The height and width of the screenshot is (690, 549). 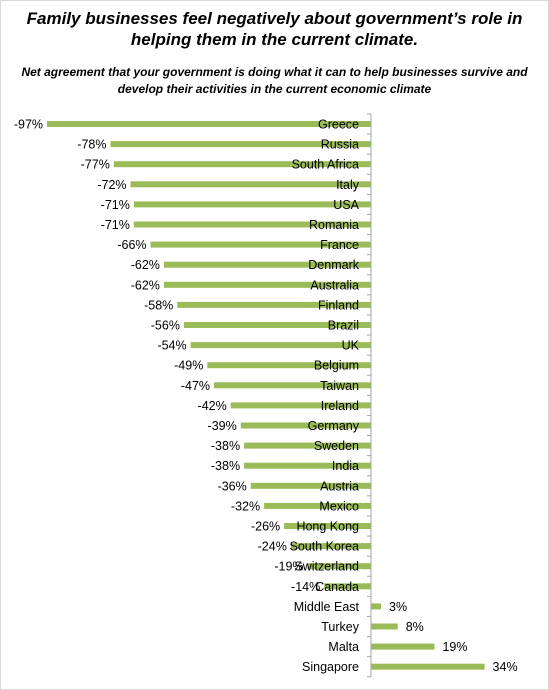 I want to click on category-label: Malta, so click(x=343, y=647).